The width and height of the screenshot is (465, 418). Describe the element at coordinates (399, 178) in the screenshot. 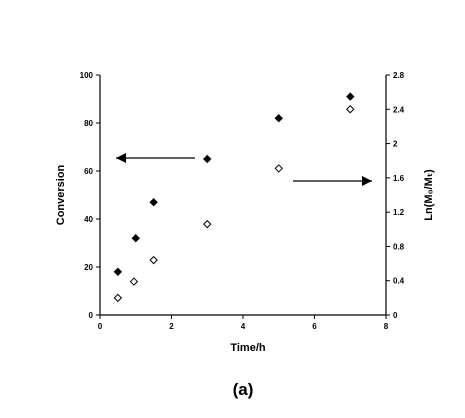

I see `y-right-tick-label: 1.6` at that location.